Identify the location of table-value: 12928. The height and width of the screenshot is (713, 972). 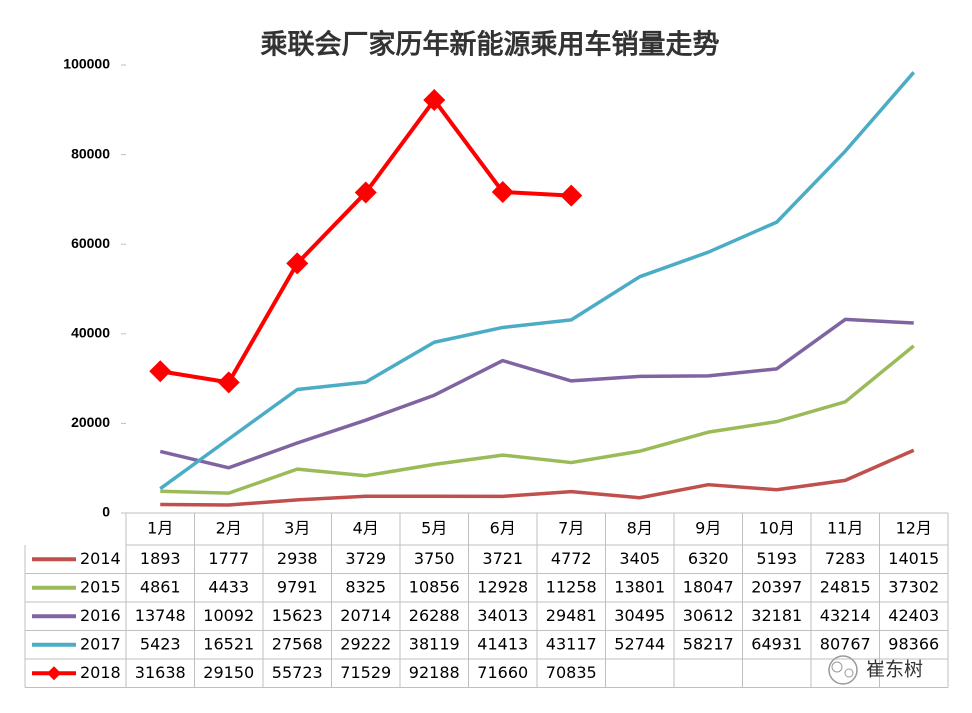
(502, 586).